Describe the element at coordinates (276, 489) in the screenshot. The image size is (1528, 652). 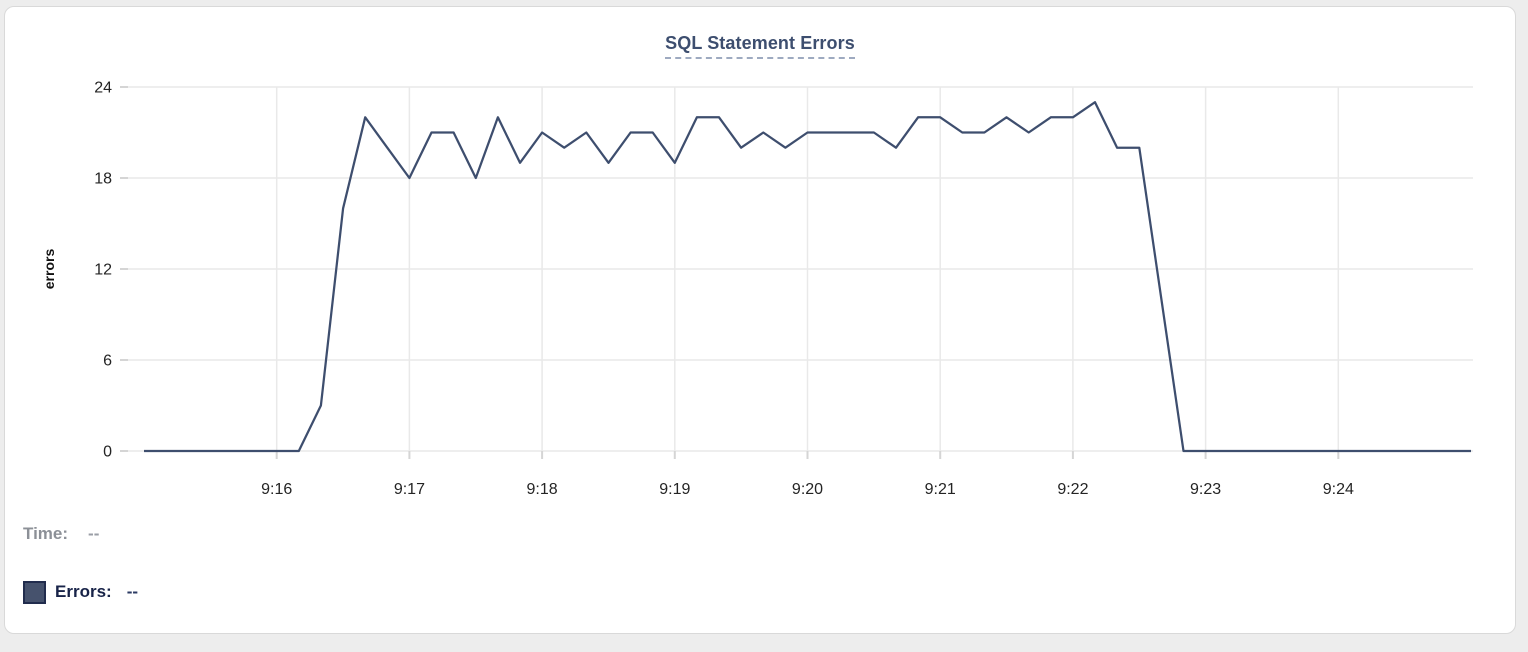
I see `x-tick-label: 9:16` at that location.